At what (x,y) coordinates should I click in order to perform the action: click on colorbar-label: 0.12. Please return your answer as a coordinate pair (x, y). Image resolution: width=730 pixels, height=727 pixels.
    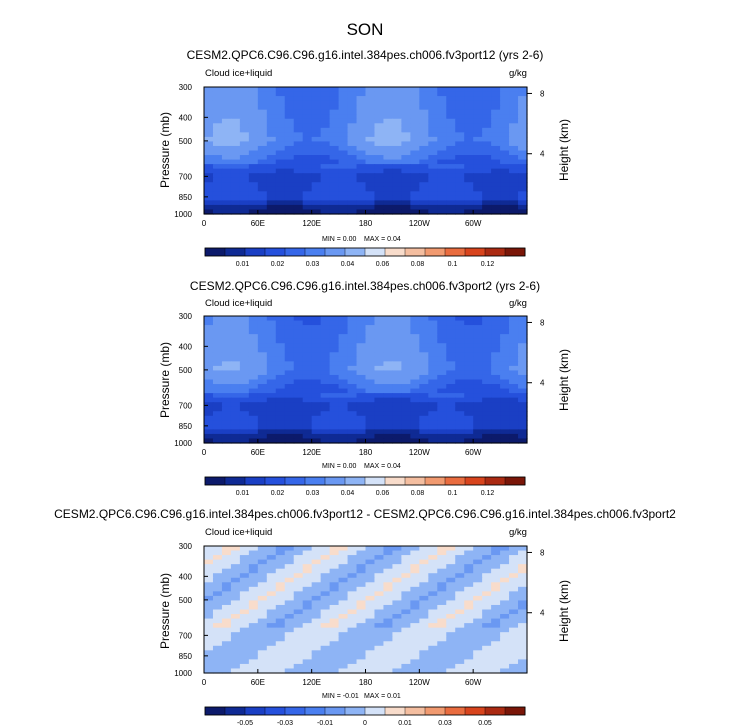
    Looking at the image, I should click on (488, 493).